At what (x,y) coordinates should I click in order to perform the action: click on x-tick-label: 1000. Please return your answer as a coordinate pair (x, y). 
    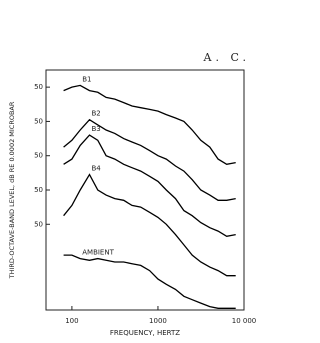
    Looking at the image, I should click on (158, 321).